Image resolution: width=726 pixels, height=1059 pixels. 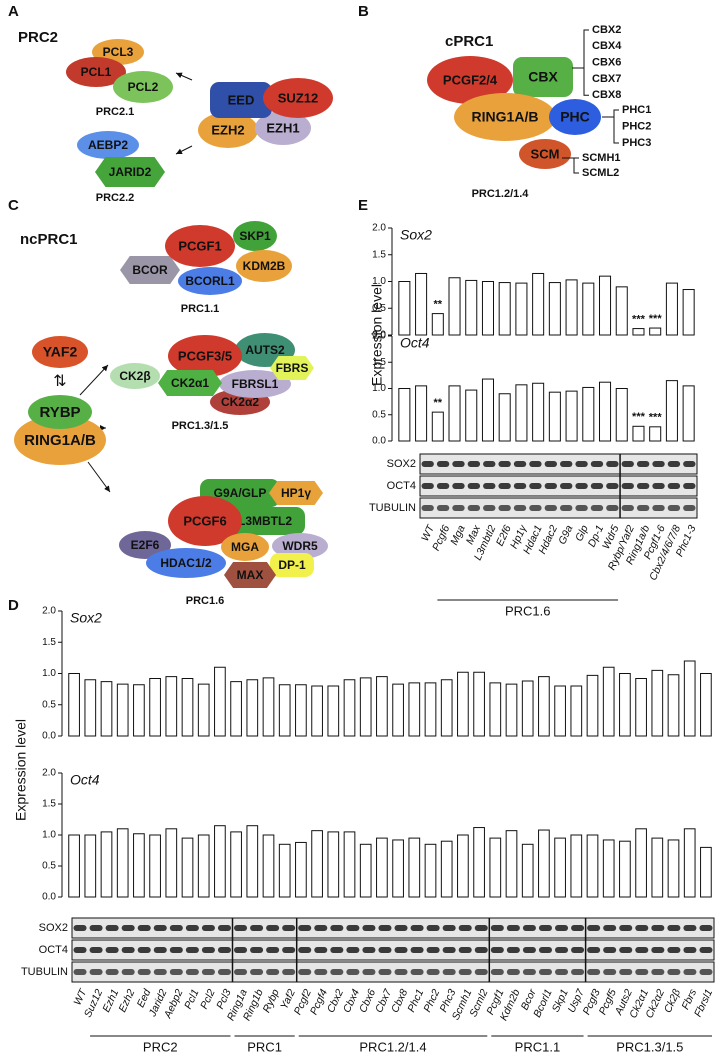 What do you see at coordinates (438, 305) in the screenshot?
I see `significance: **` at bounding box center [438, 305].